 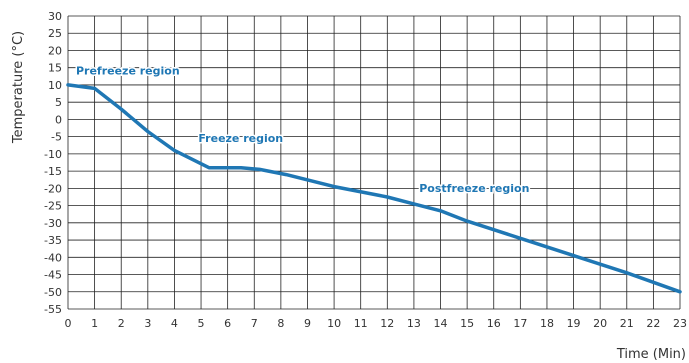 I want to click on x-tick-label: 16, so click(x=494, y=323).